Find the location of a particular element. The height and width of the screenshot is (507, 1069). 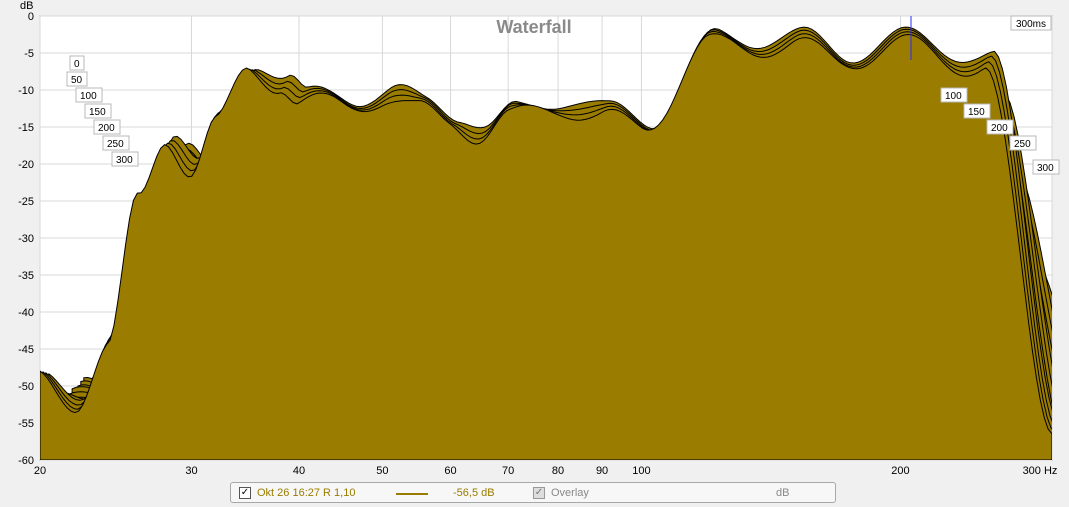

time-axis-label-right: 300 is located at coordinates (1045, 168).